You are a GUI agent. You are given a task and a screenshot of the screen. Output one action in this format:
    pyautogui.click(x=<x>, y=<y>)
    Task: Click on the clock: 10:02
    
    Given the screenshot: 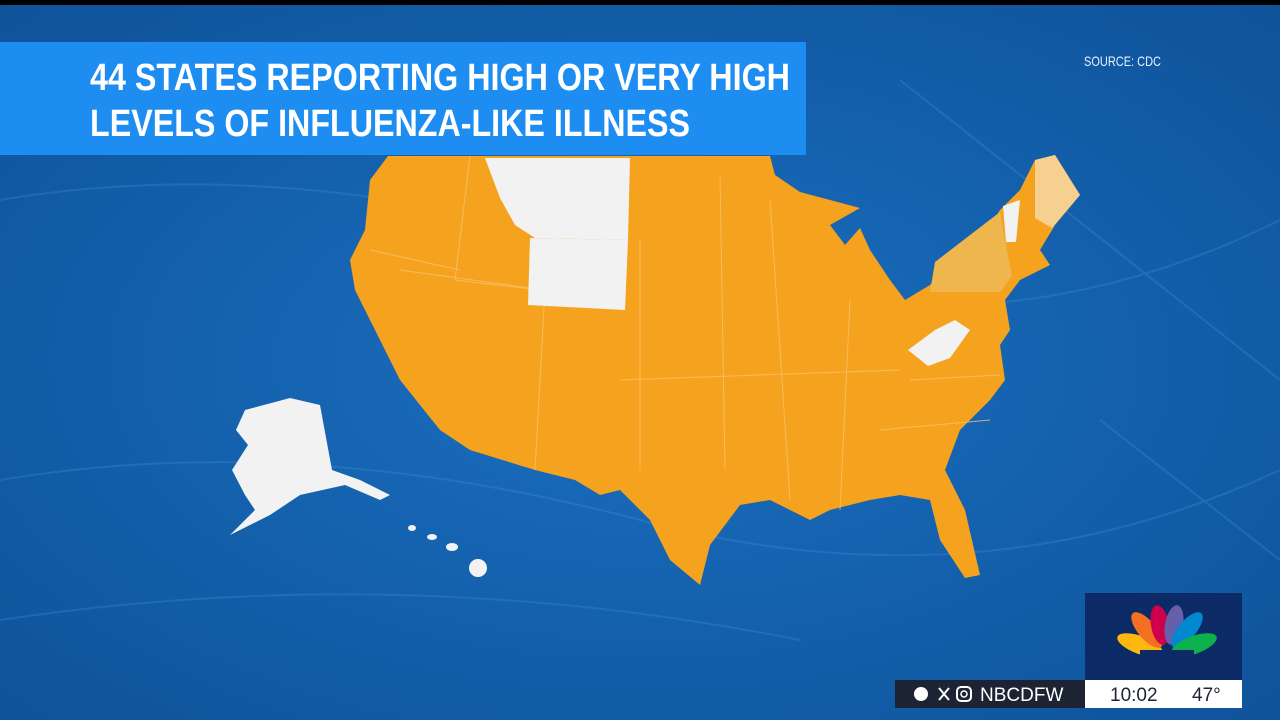 What is the action you would take?
    pyautogui.click(x=1134, y=695)
    